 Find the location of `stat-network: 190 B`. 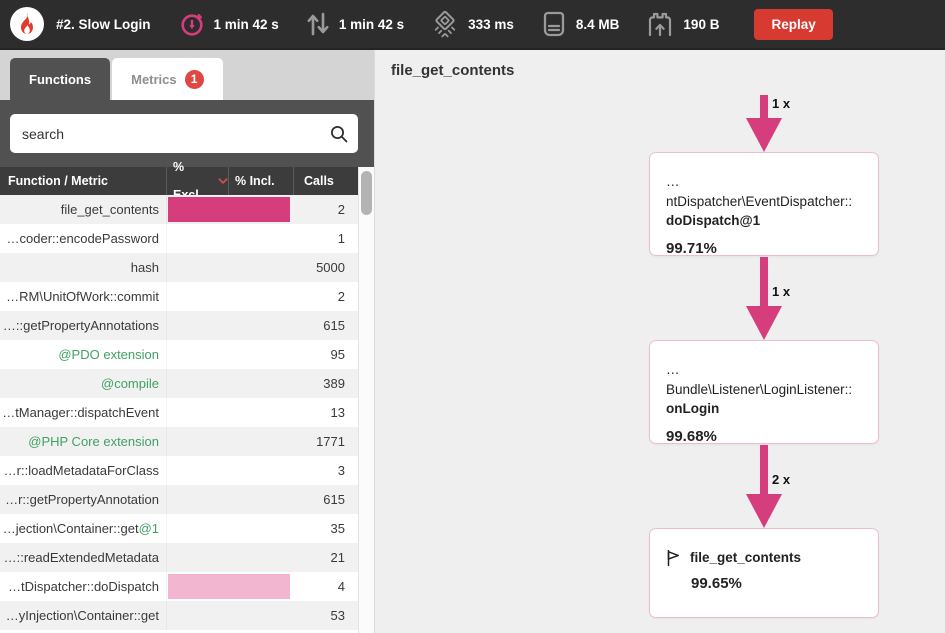

stat-network: 190 B is located at coordinates (682, 24).